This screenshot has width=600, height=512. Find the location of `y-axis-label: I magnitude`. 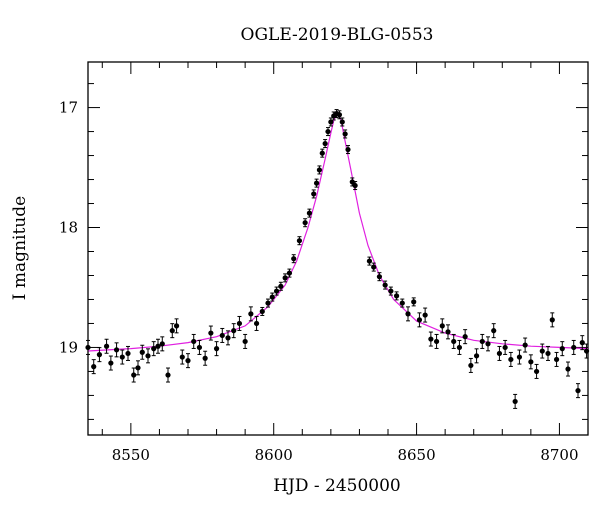

y-axis-label: I magnitude is located at coordinates (20, 248).